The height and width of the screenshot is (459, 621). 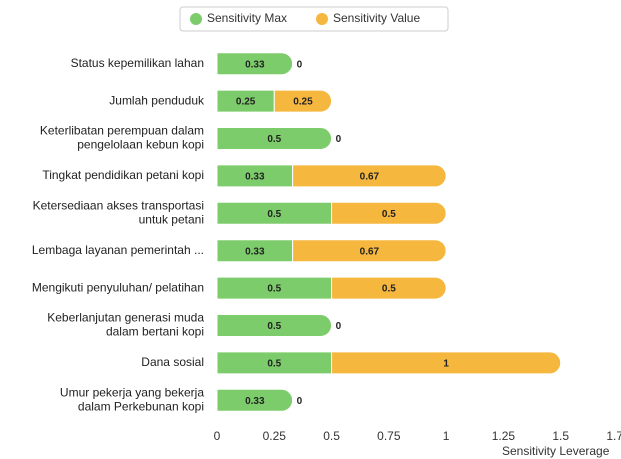 What do you see at coordinates (118, 287) in the screenshot?
I see `category-label: Mengikuti penyuluhan/ pelatihan` at bounding box center [118, 287].